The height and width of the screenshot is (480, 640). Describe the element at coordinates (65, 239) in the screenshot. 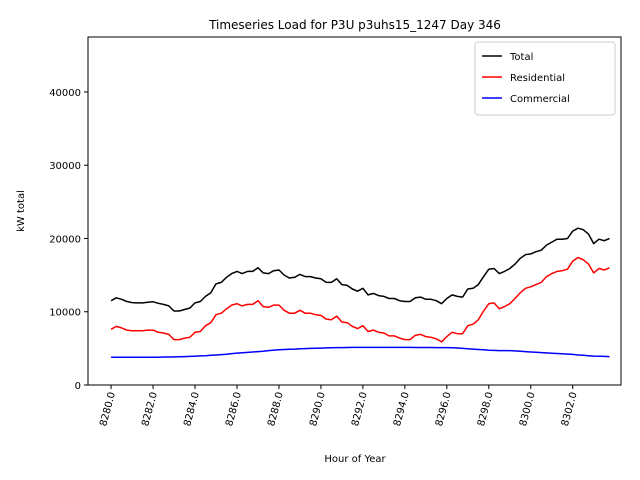

I see `y-tick-label: 20000` at that location.